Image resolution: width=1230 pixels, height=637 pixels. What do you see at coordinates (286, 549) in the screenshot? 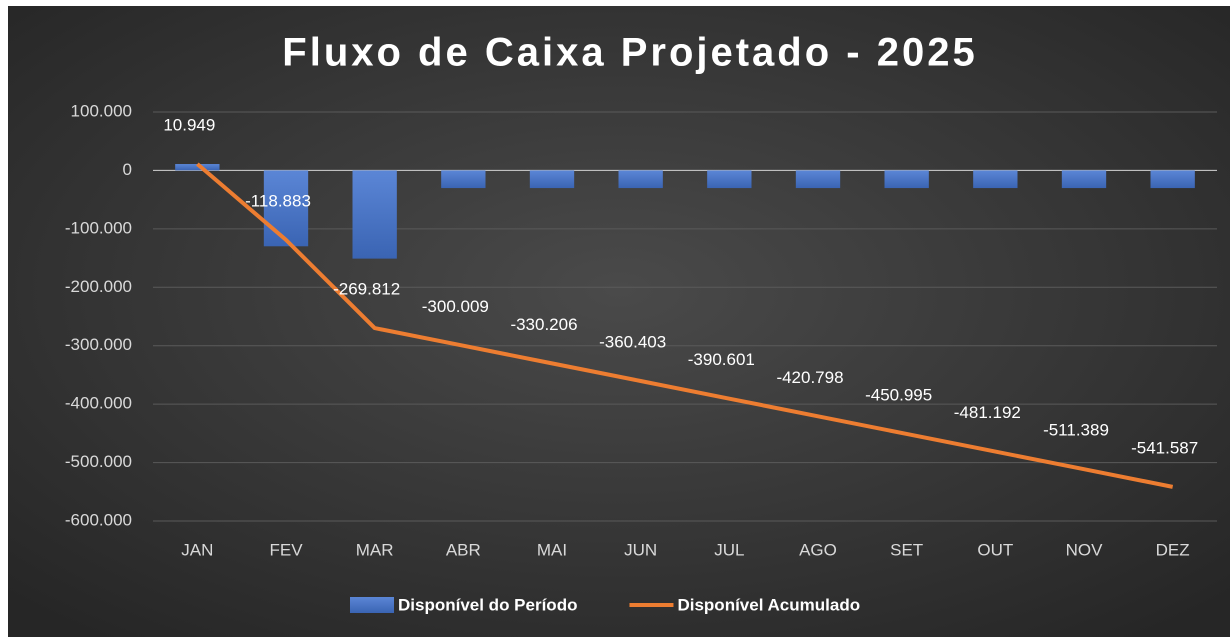
I see `x-tick-label: FEV` at bounding box center [286, 549].